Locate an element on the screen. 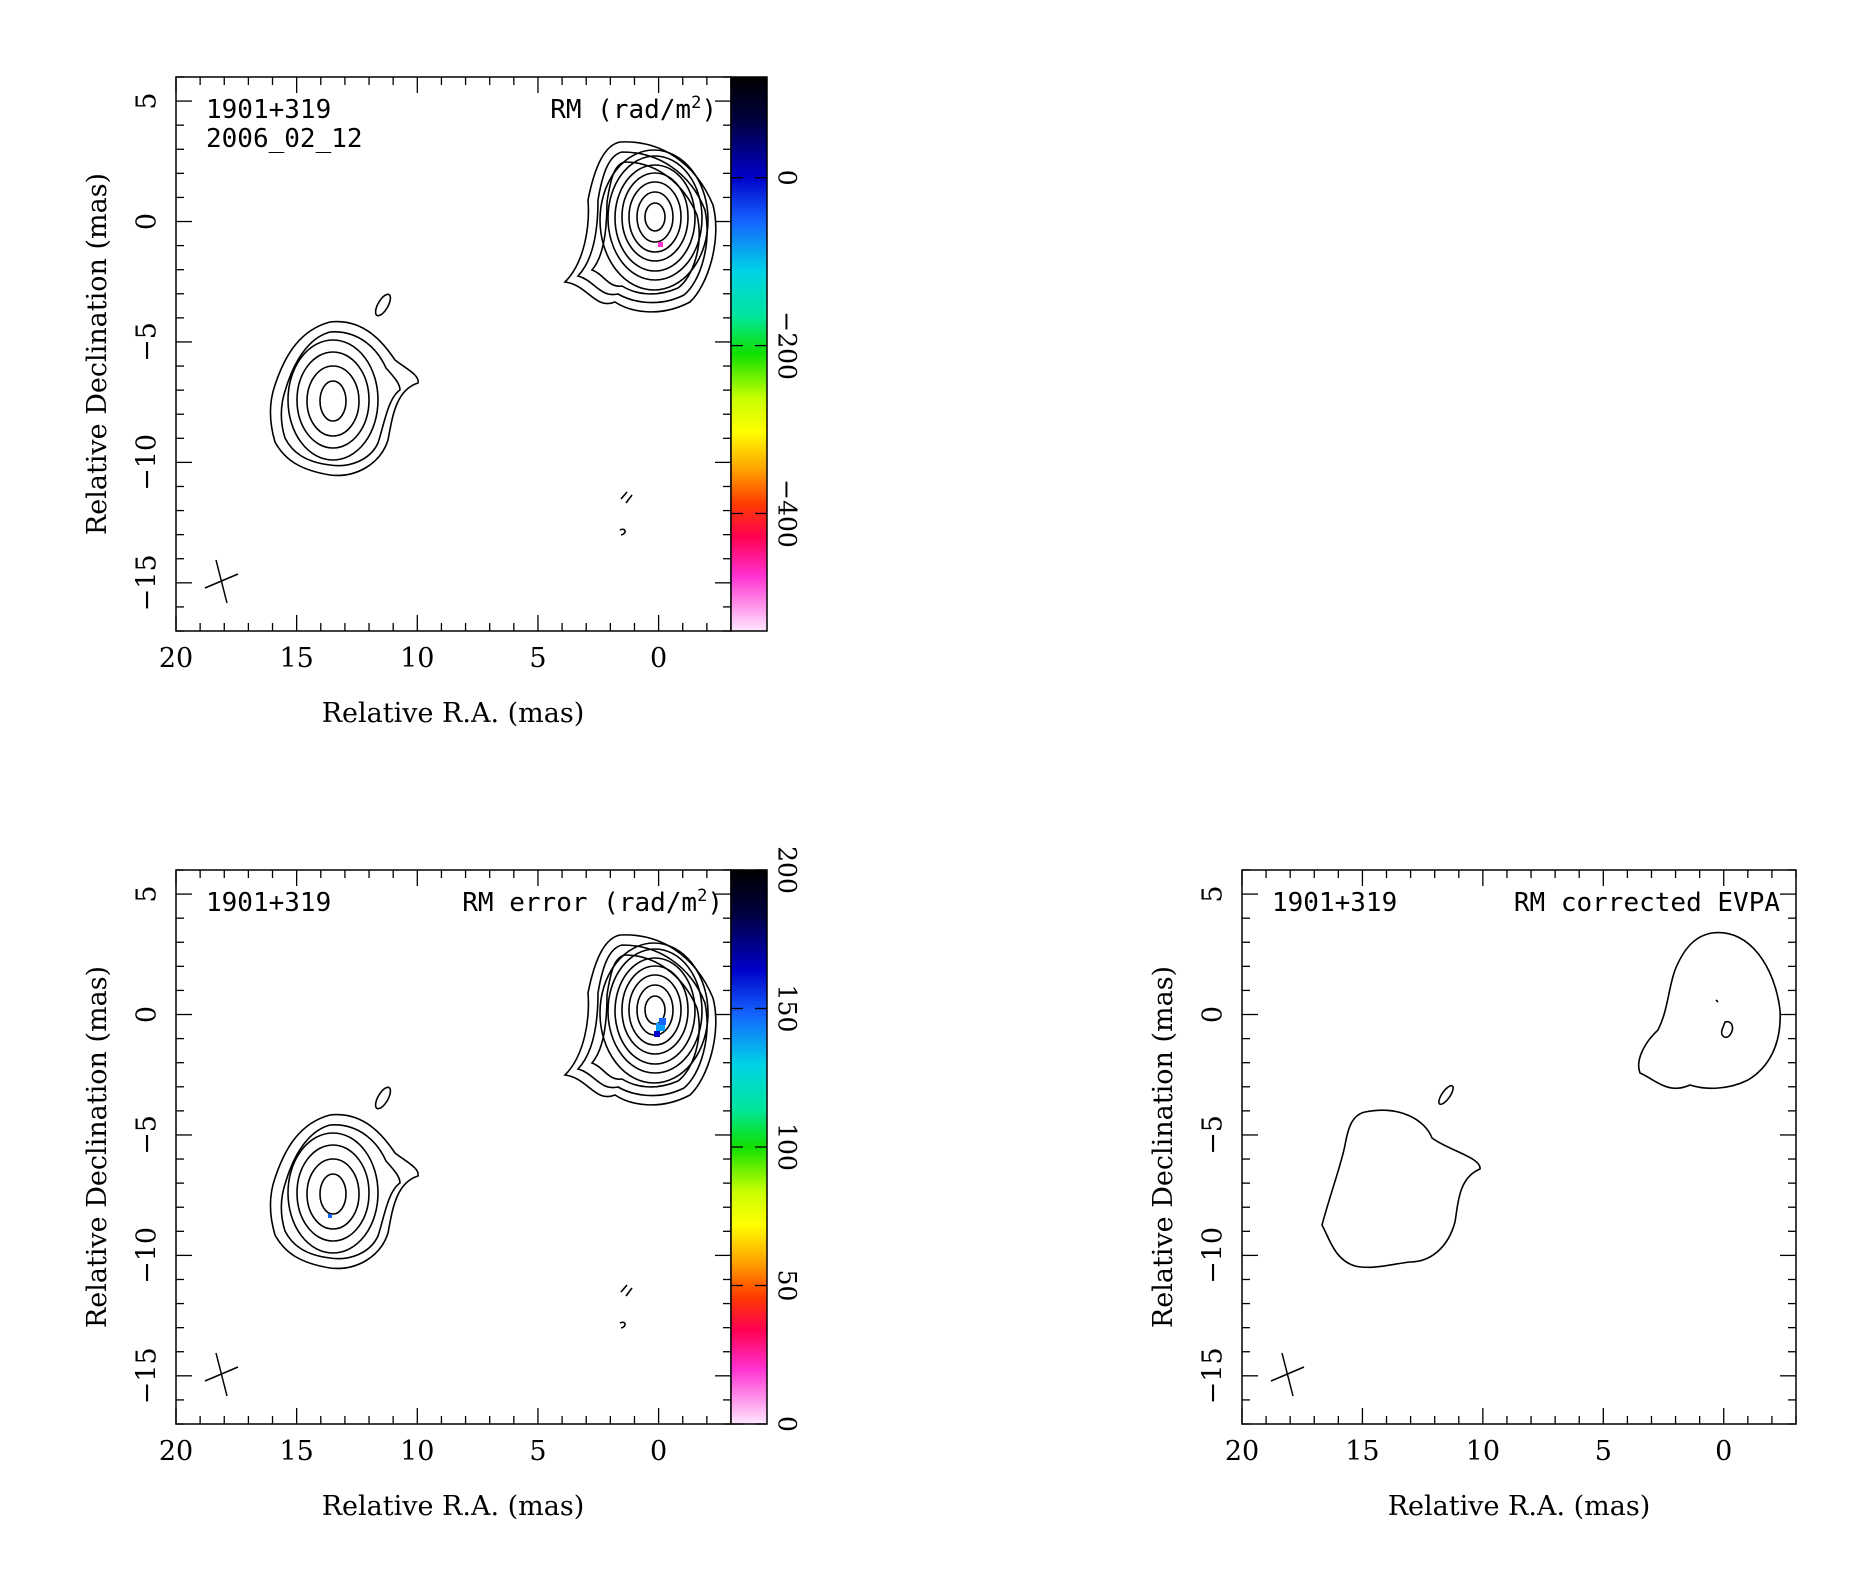 The width and height of the screenshot is (1854, 1575). colorbar-tick-label: 50 is located at coordinates (787, 1286).